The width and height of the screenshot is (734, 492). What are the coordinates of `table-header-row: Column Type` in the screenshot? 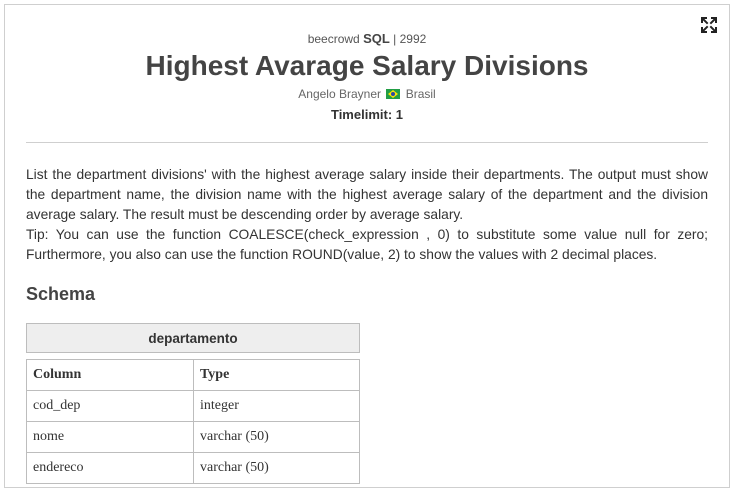 It's located at (193, 375).